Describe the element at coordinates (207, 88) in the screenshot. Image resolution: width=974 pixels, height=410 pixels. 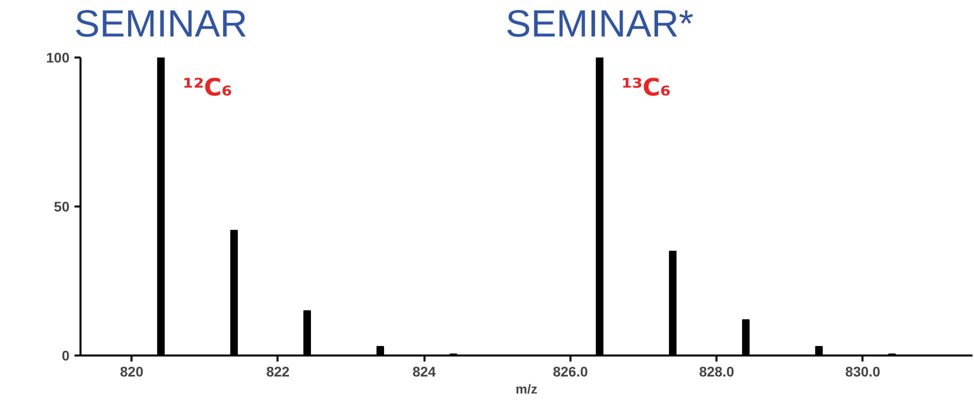
I see `annotation: ¹²C₆` at that location.